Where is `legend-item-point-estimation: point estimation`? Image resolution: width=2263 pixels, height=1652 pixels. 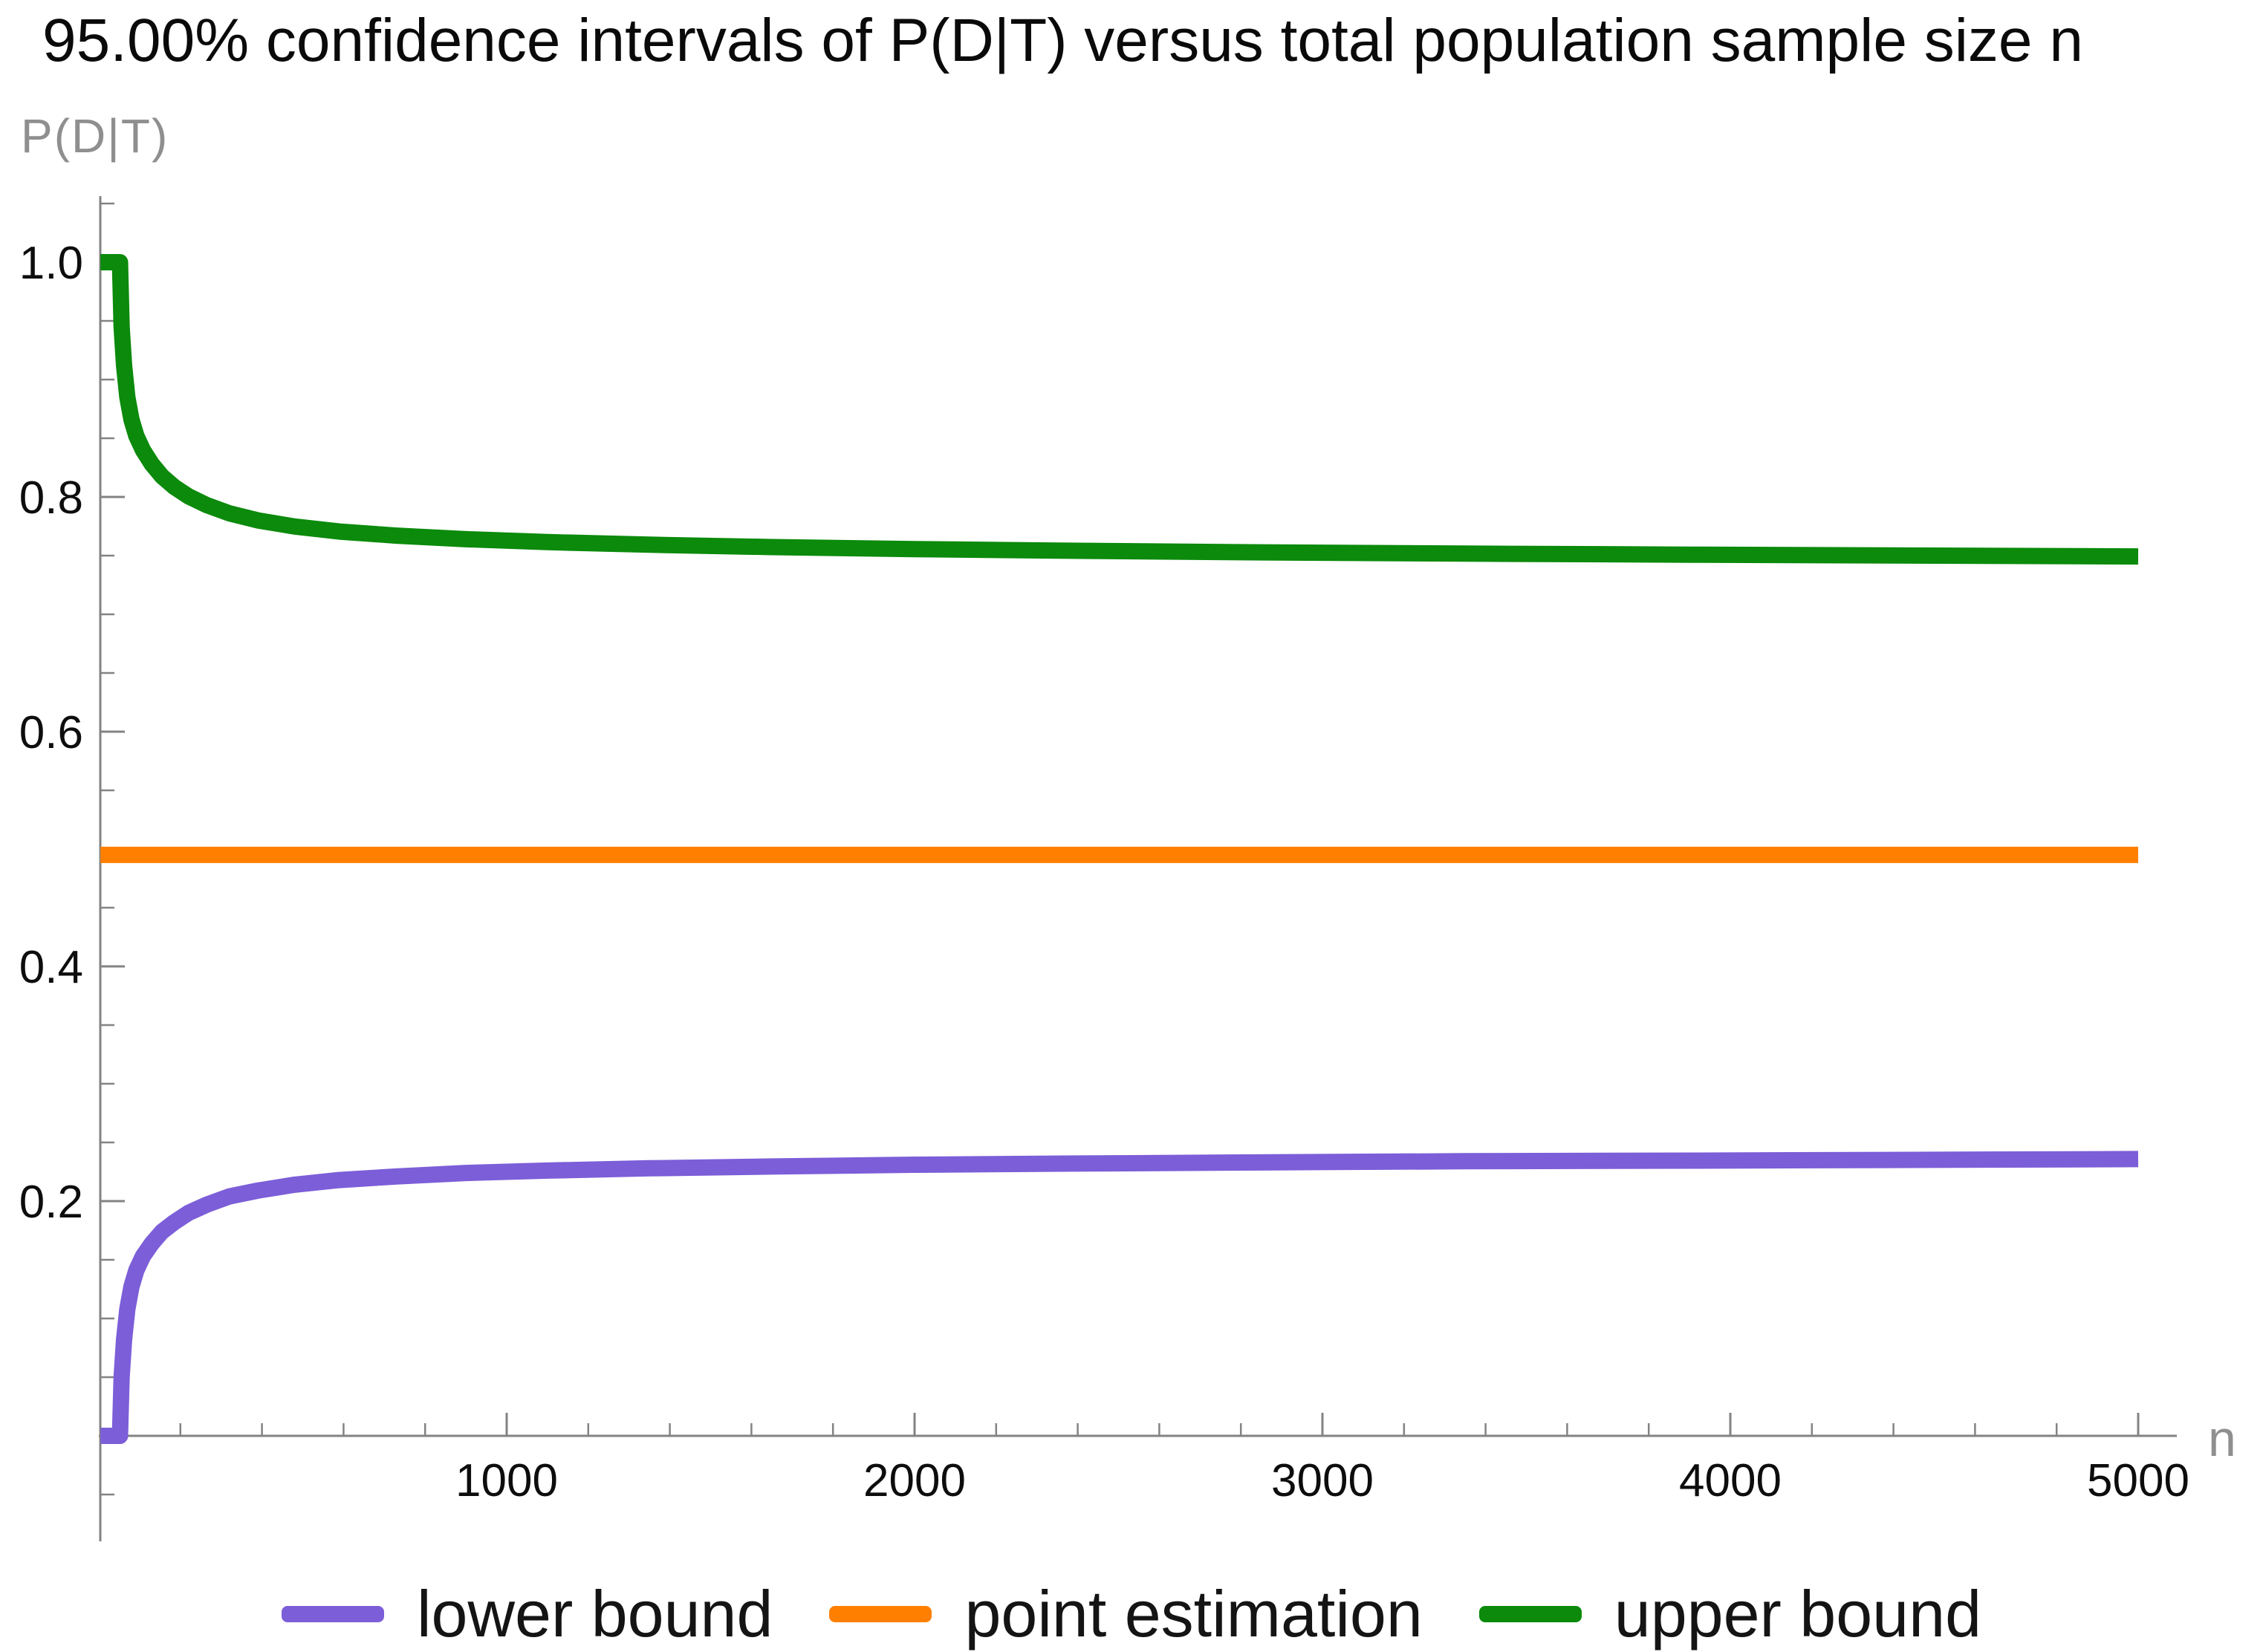 legend-item-point-estimation: point estimation is located at coordinates (1126, 1614).